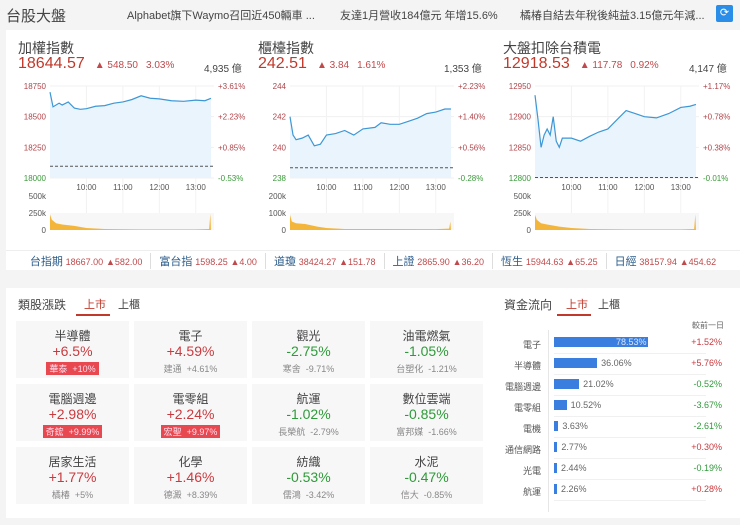 This screenshot has width=740, height=525. Describe the element at coordinates (72, 349) in the screenshot. I see `sector-card: 半導體 +6.5% 華泰 +10%` at that location.